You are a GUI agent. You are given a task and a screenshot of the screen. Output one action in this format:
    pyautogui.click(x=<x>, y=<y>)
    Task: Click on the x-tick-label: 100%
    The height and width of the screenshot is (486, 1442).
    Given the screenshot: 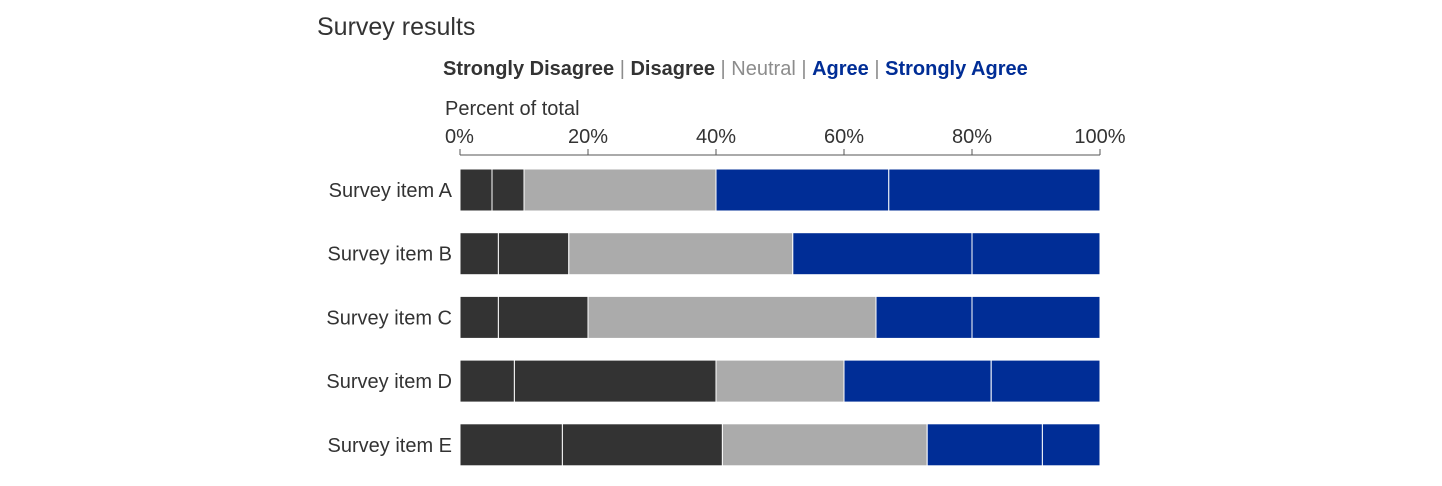 What is the action you would take?
    pyautogui.click(x=1099, y=137)
    